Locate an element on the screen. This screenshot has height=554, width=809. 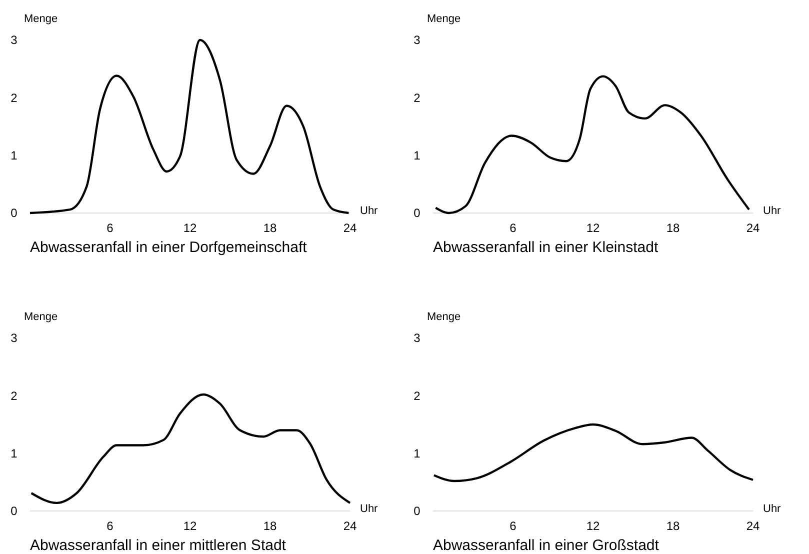
text: Abwasseranfall in einer Dorfgemeinschaft is located at coordinates (169, 247).